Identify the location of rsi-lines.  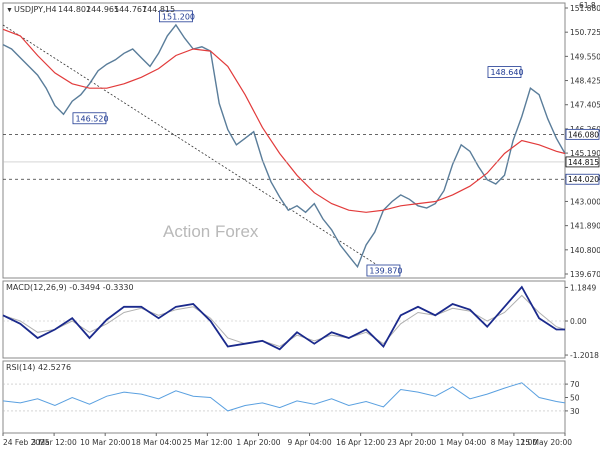
(284, 397).